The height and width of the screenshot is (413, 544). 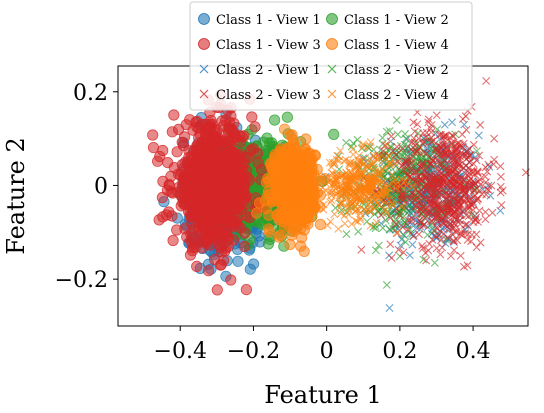 What do you see at coordinates (253, 351) in the screenshot?
I see `x-tick-label: −0.2` at bounding box center [253, 351].